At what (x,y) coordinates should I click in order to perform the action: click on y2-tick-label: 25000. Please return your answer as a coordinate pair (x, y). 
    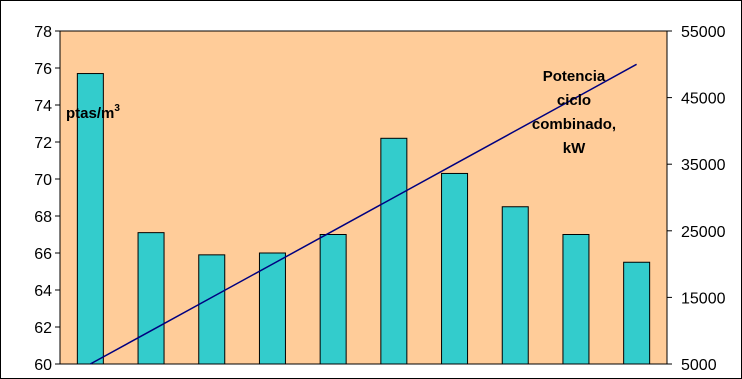
    Looking at the image, I should click on (703, 232).